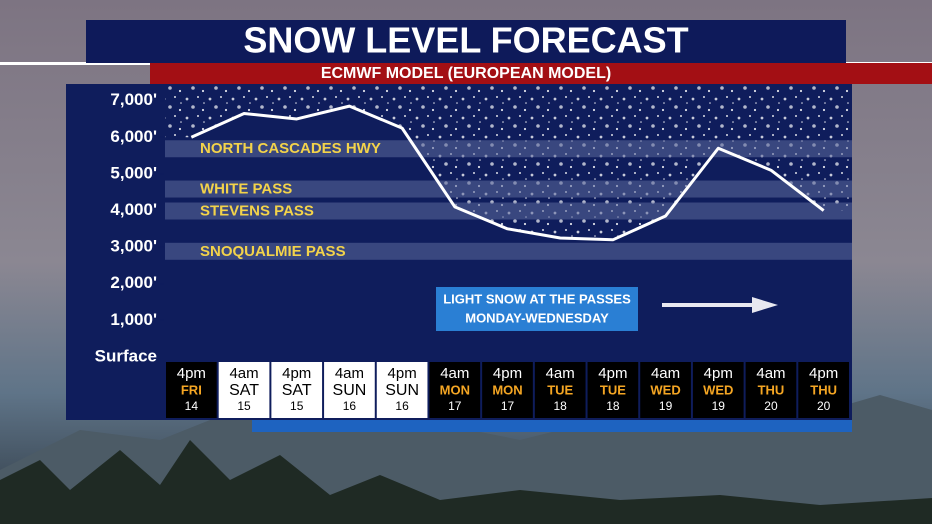 This screenshot has width=932, height=529. Describe the element at coordinates (133, 172) in the screenshot. I see `y-tick-label: 5,000'` at that location.